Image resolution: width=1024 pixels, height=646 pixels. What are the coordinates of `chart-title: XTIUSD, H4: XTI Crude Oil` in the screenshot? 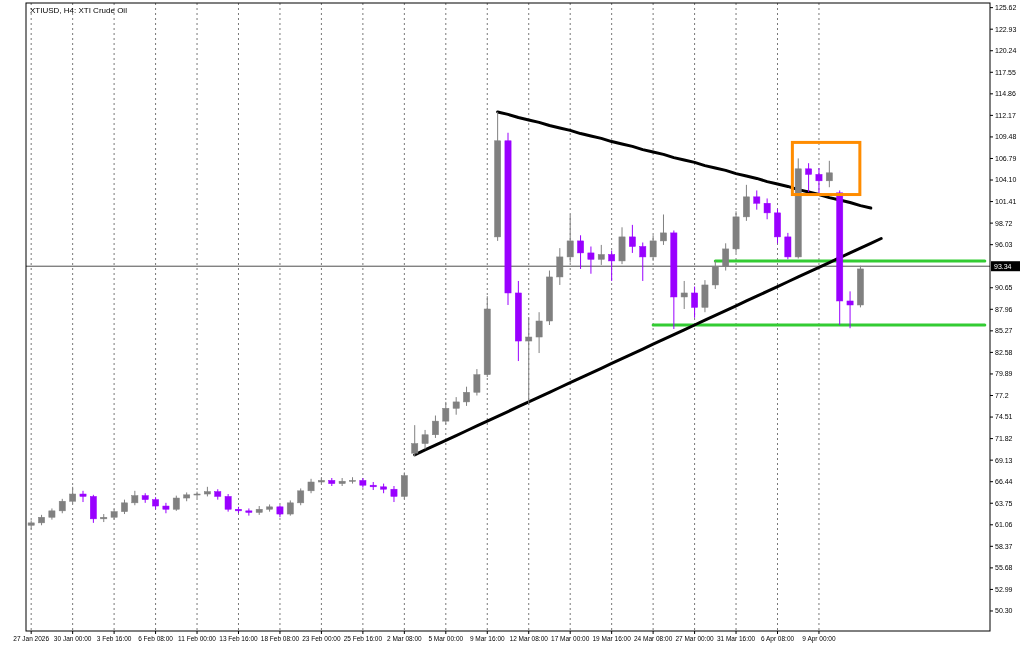 It's located at (79, 10).